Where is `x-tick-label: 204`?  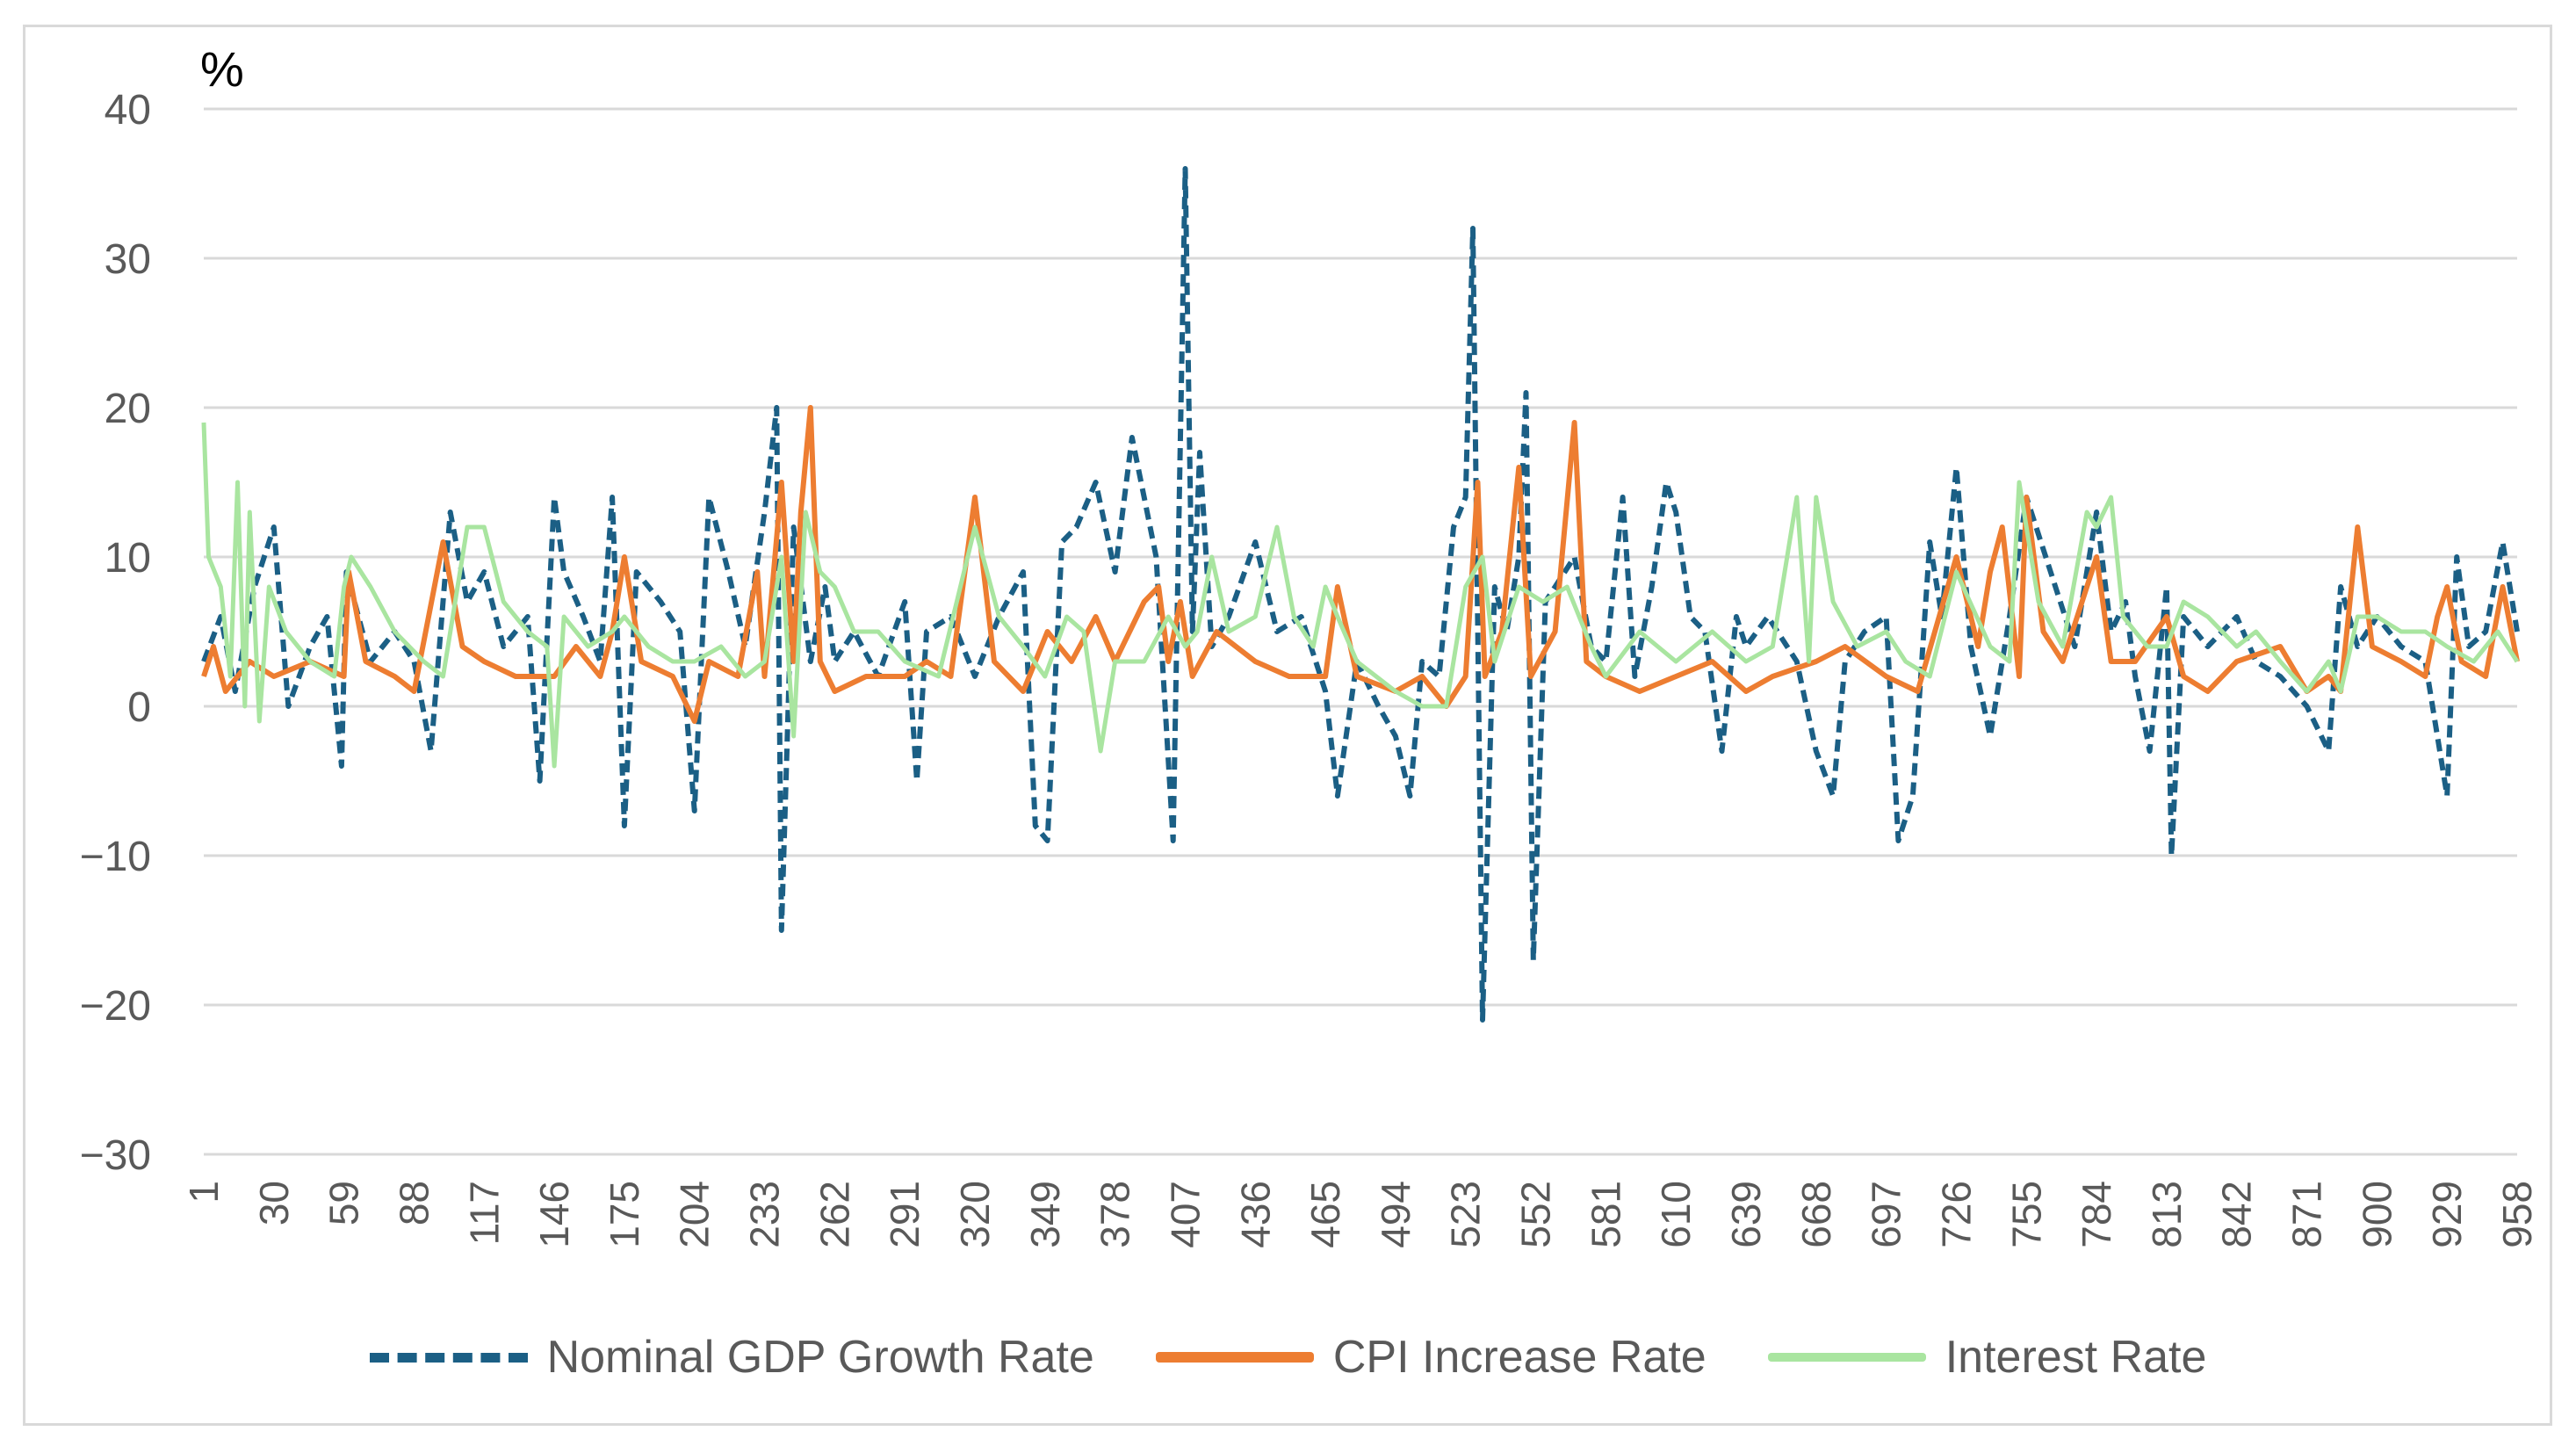 x-tick-label: 204 is located at coordinates (695, 1214).